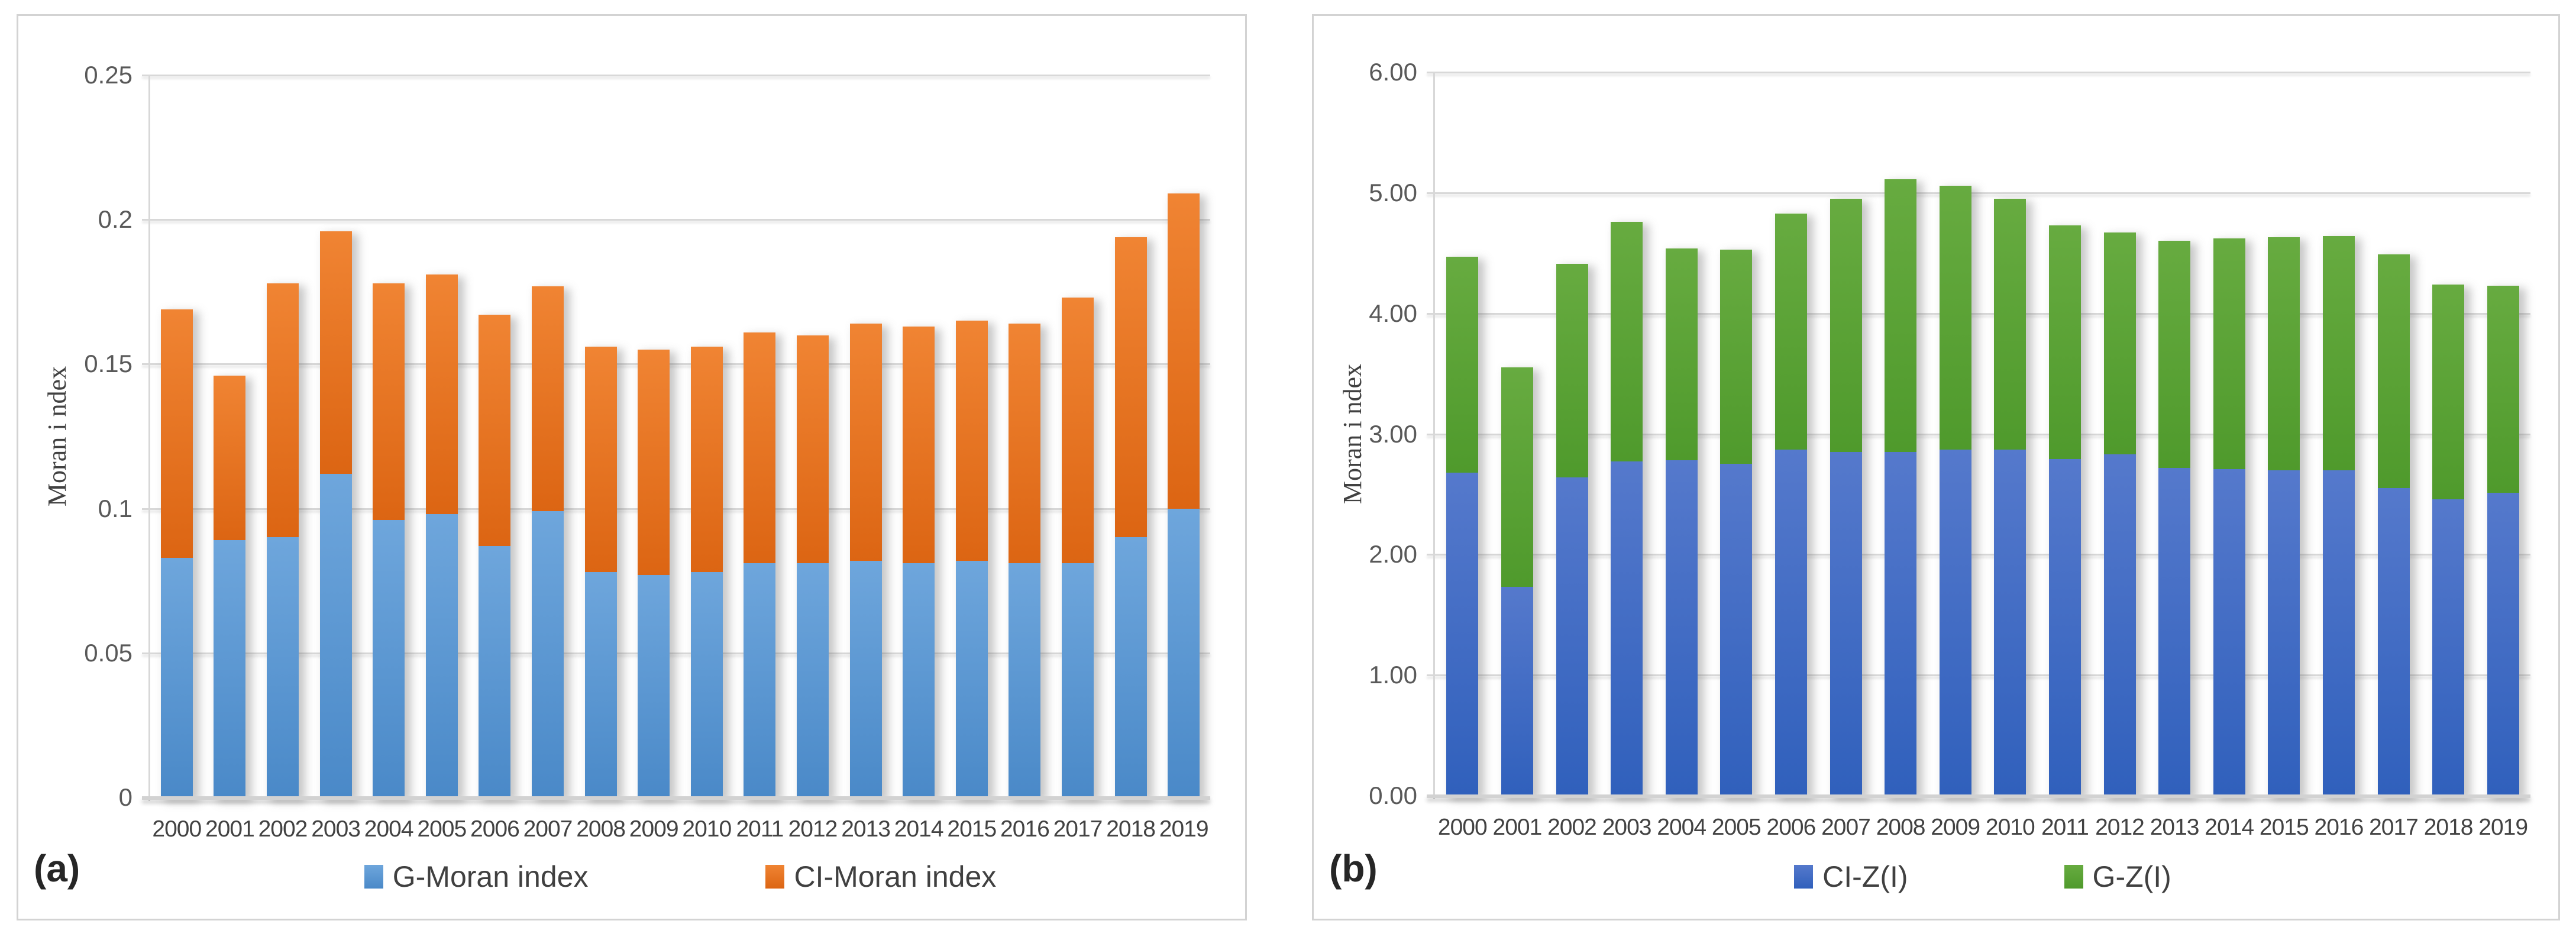  I want to click on bar-2016, so click(2338, 516).